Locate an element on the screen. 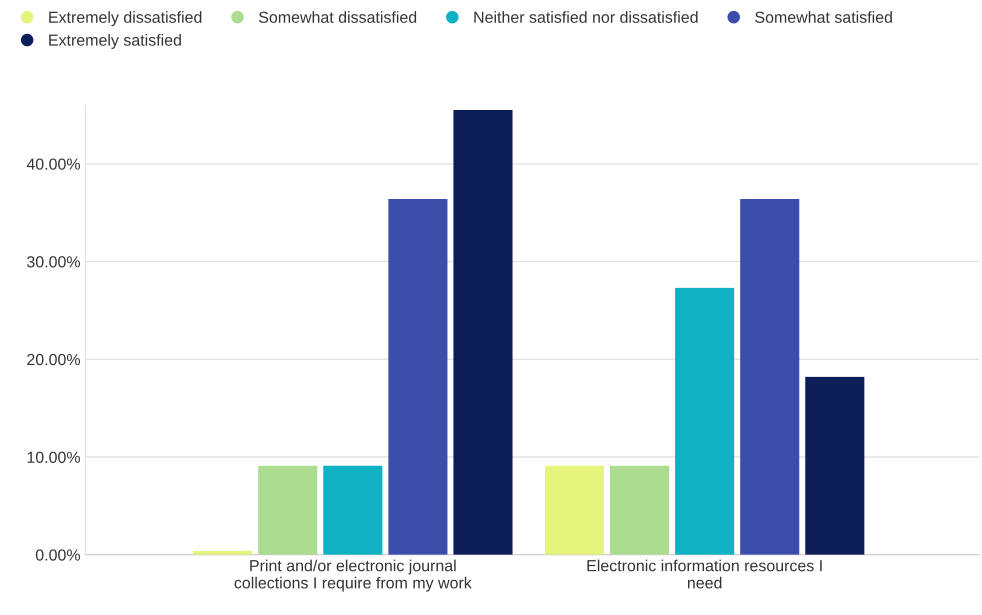 The image size is (982, 615). y-tick-label: 40.00% is located at coordinates (53, 164).